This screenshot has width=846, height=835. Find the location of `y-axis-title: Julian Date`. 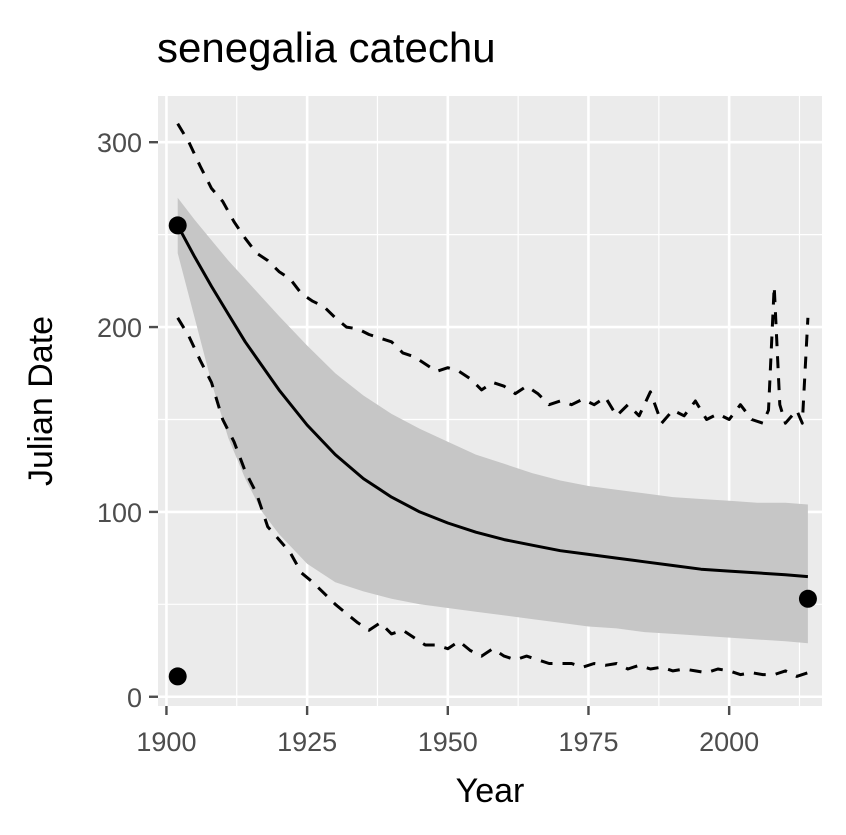

y-axis-title: Julian Date is located at coordinates (41, 401).